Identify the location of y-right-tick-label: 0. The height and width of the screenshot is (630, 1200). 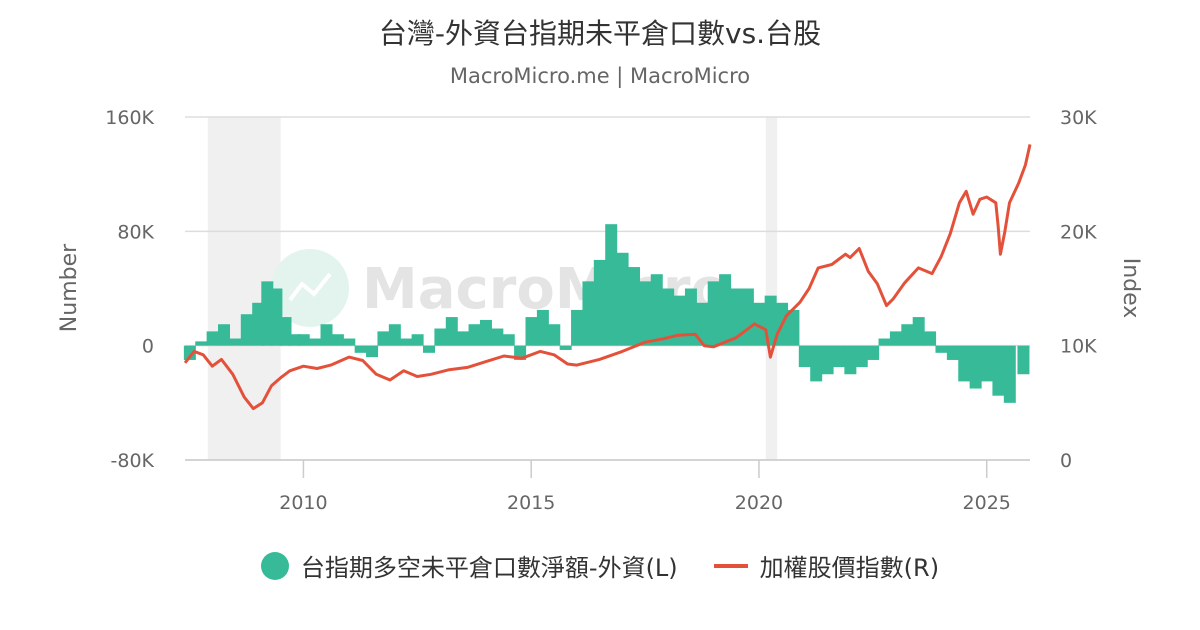
(1066, 461).